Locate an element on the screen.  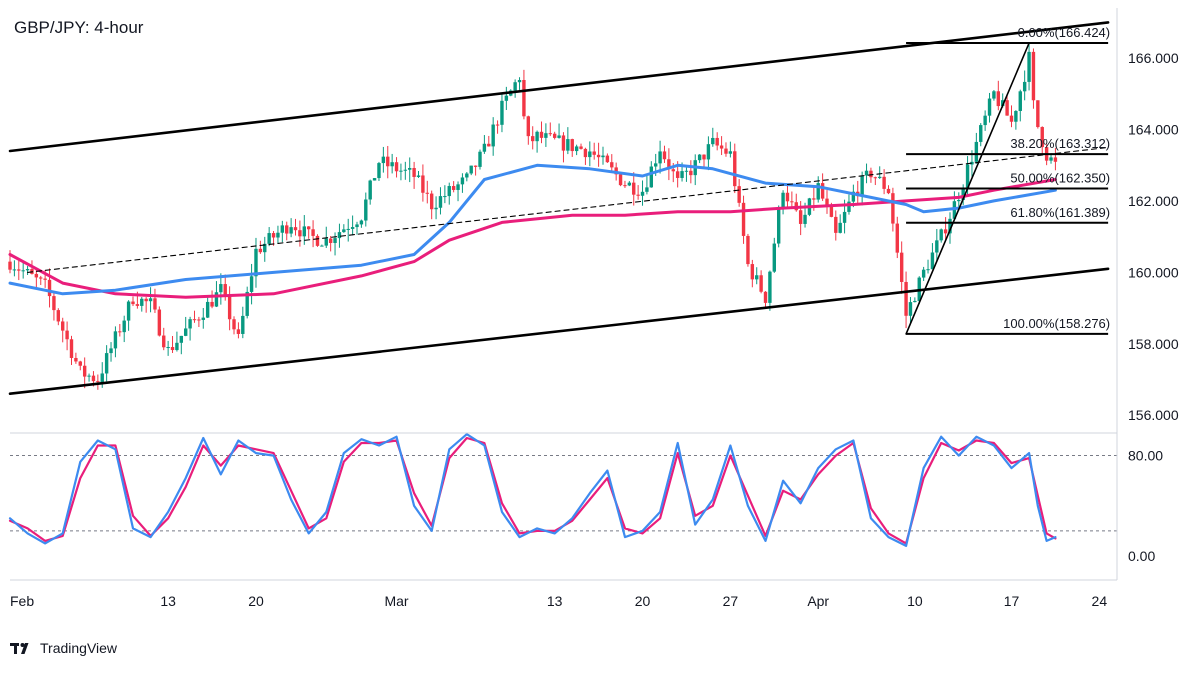
time-tick-label: 20 is located at coordinates (256, 601).